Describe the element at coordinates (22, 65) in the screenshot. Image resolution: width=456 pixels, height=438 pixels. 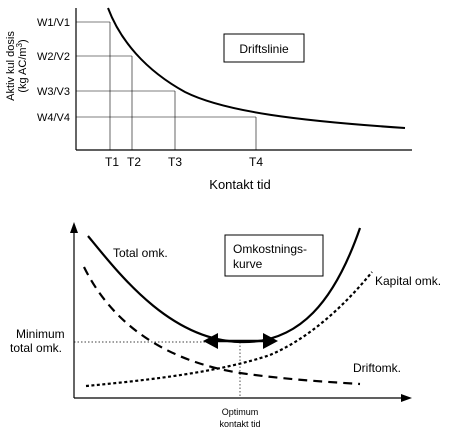
I see `y-label-line2: (kg AC/m3)` at that location.